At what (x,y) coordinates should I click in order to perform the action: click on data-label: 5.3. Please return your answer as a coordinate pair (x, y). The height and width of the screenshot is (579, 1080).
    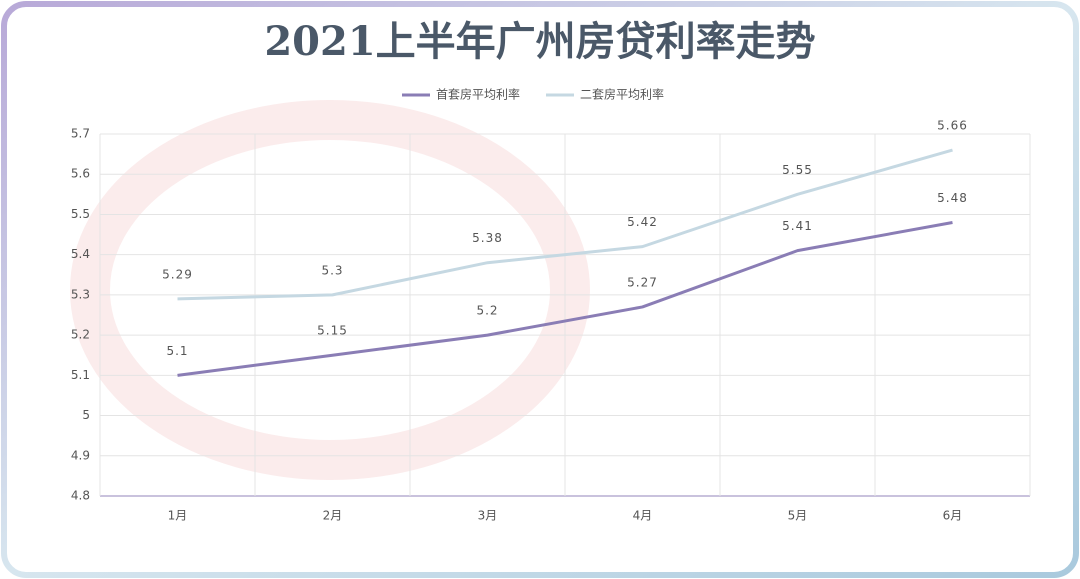
    Looking at the image, I should click on (332, 270).